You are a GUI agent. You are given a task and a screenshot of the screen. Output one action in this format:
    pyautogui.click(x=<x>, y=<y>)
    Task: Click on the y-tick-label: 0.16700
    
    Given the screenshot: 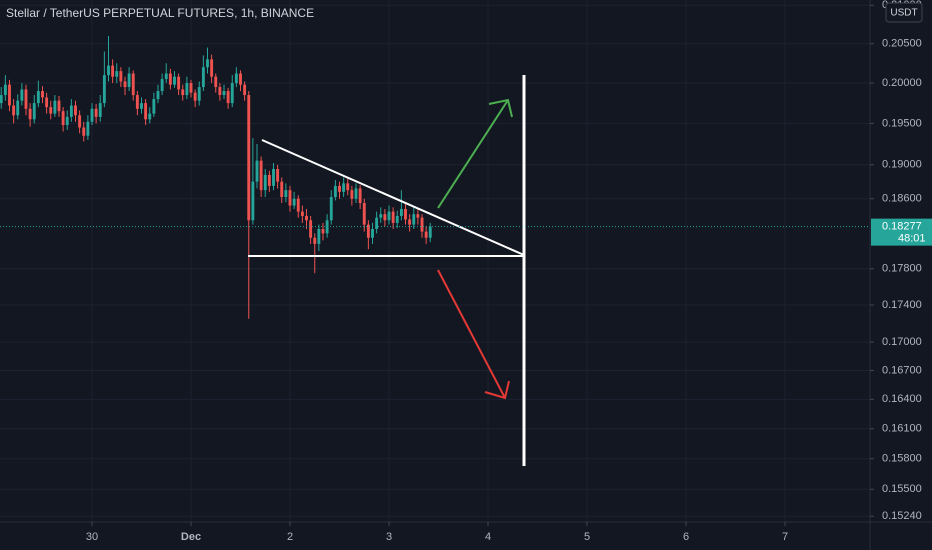 What is the action you would take?
    pyautogui.click(x=902, y=370)
    